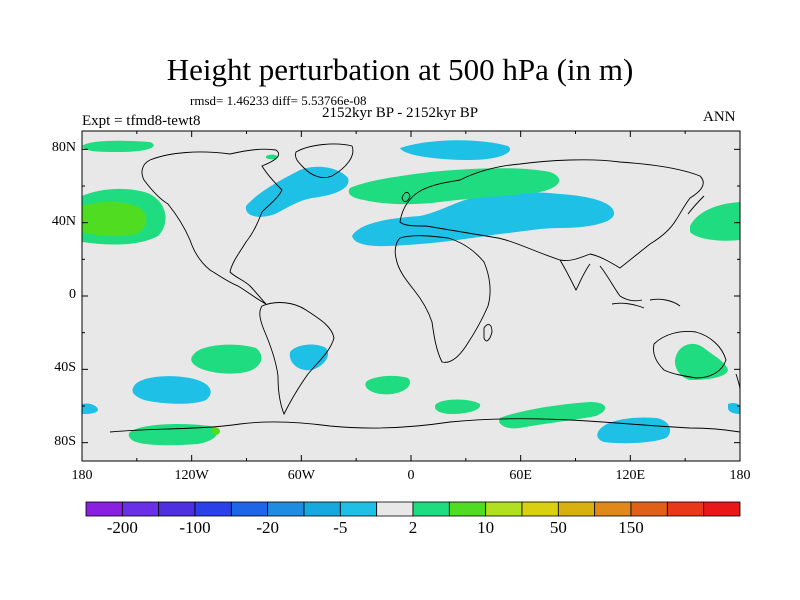 The width and height of the screenshot is (800, 600). Describe the element at coordinates (483, 219) in the screenshot. I see `cyan-eurasia` at that location.